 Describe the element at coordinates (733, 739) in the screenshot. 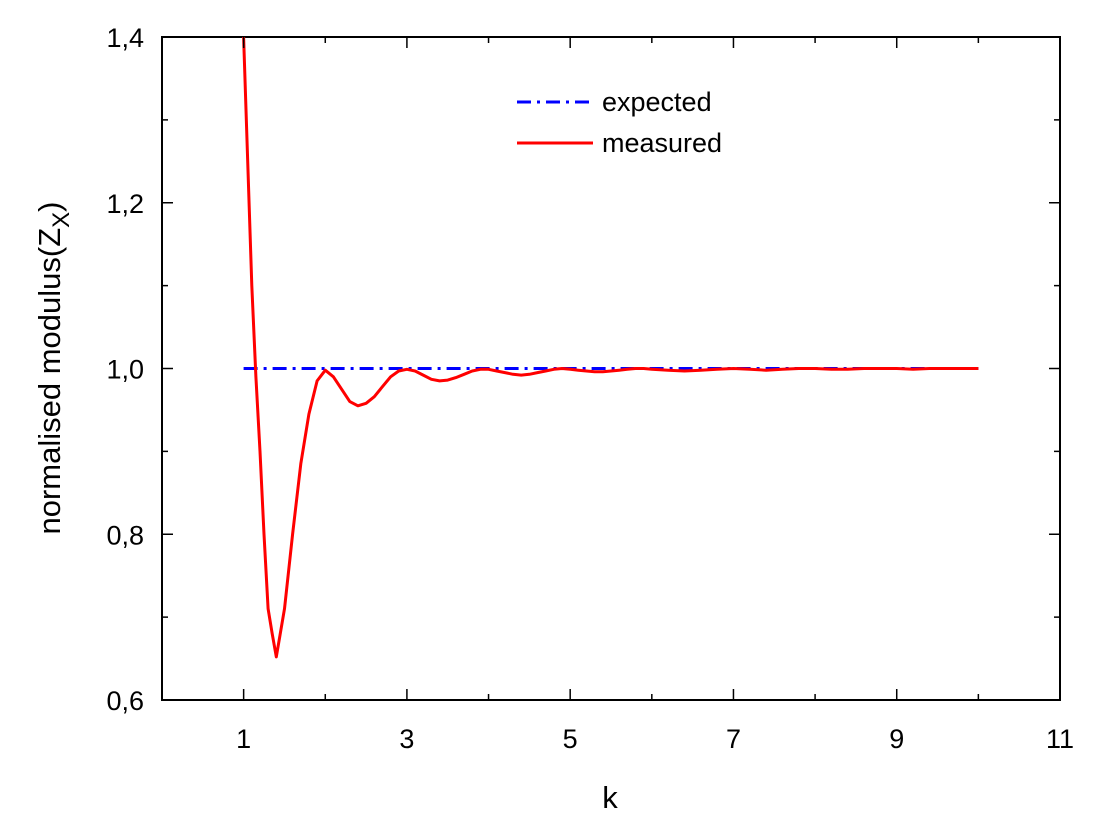

I see `x-tick-label: 7` at that location.